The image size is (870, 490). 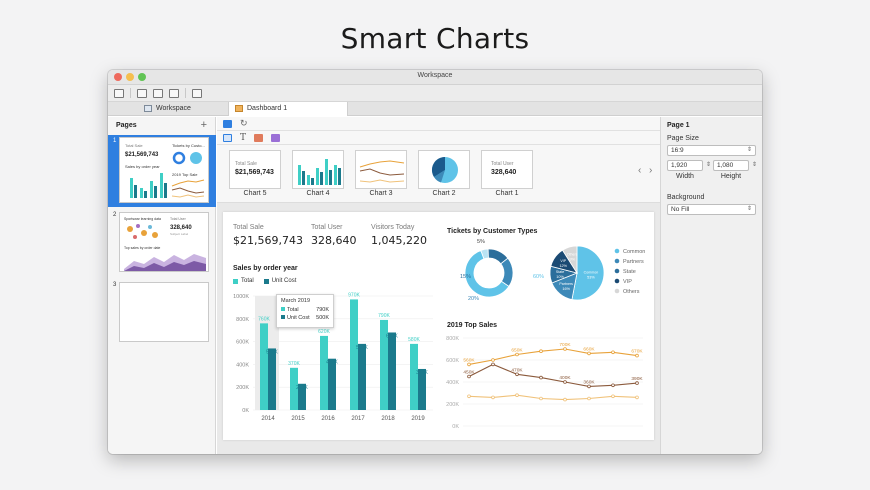 What do you see at coordinates (517, 370) in the screenshot?
I see `line-data-label: 470K` at bounding box center [517, 370].